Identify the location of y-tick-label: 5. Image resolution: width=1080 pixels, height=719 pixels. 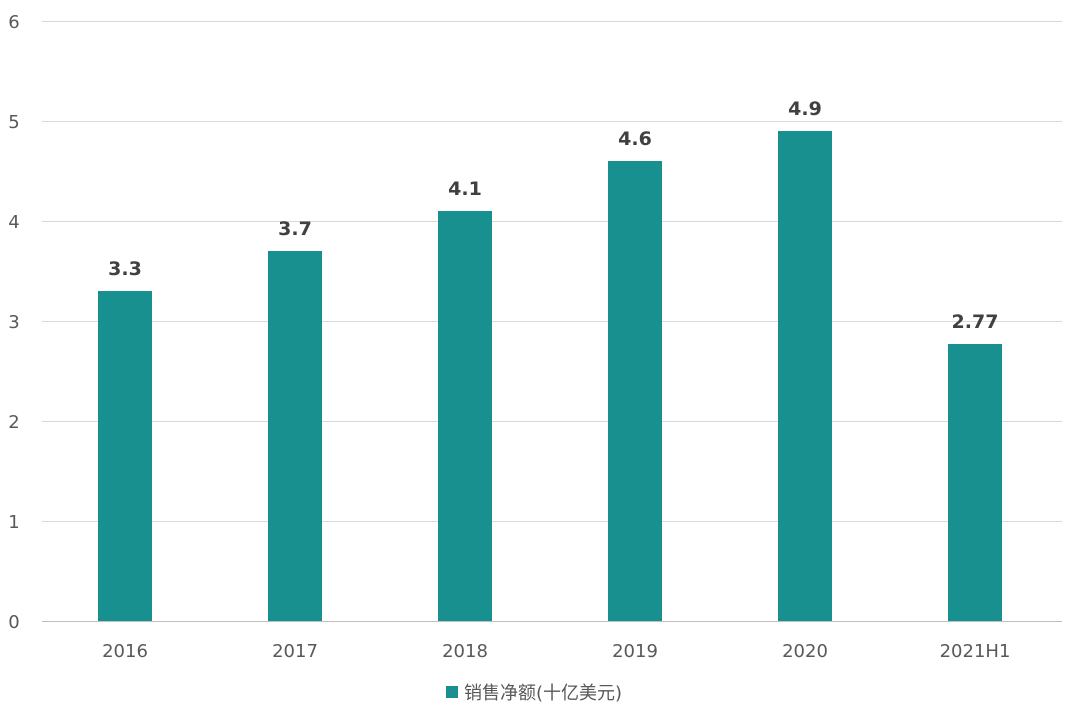
(13, 122).